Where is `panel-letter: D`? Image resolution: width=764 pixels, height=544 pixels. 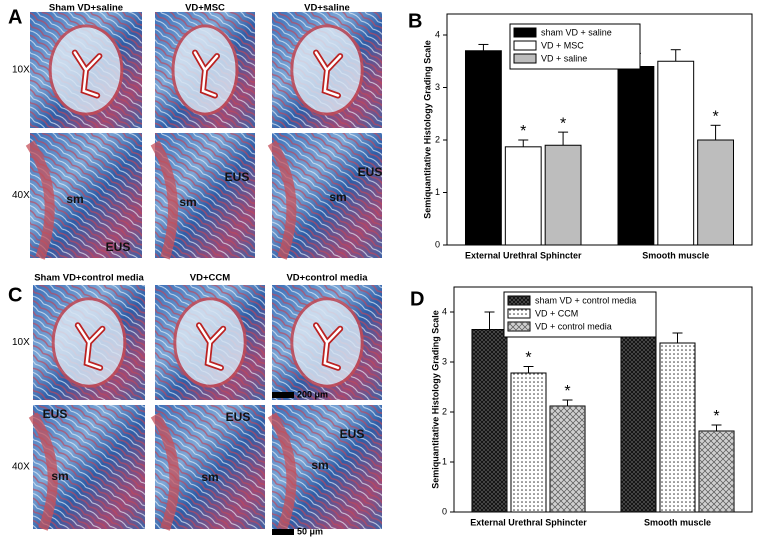
panel-letter: D is located at coordinates (417, 299).